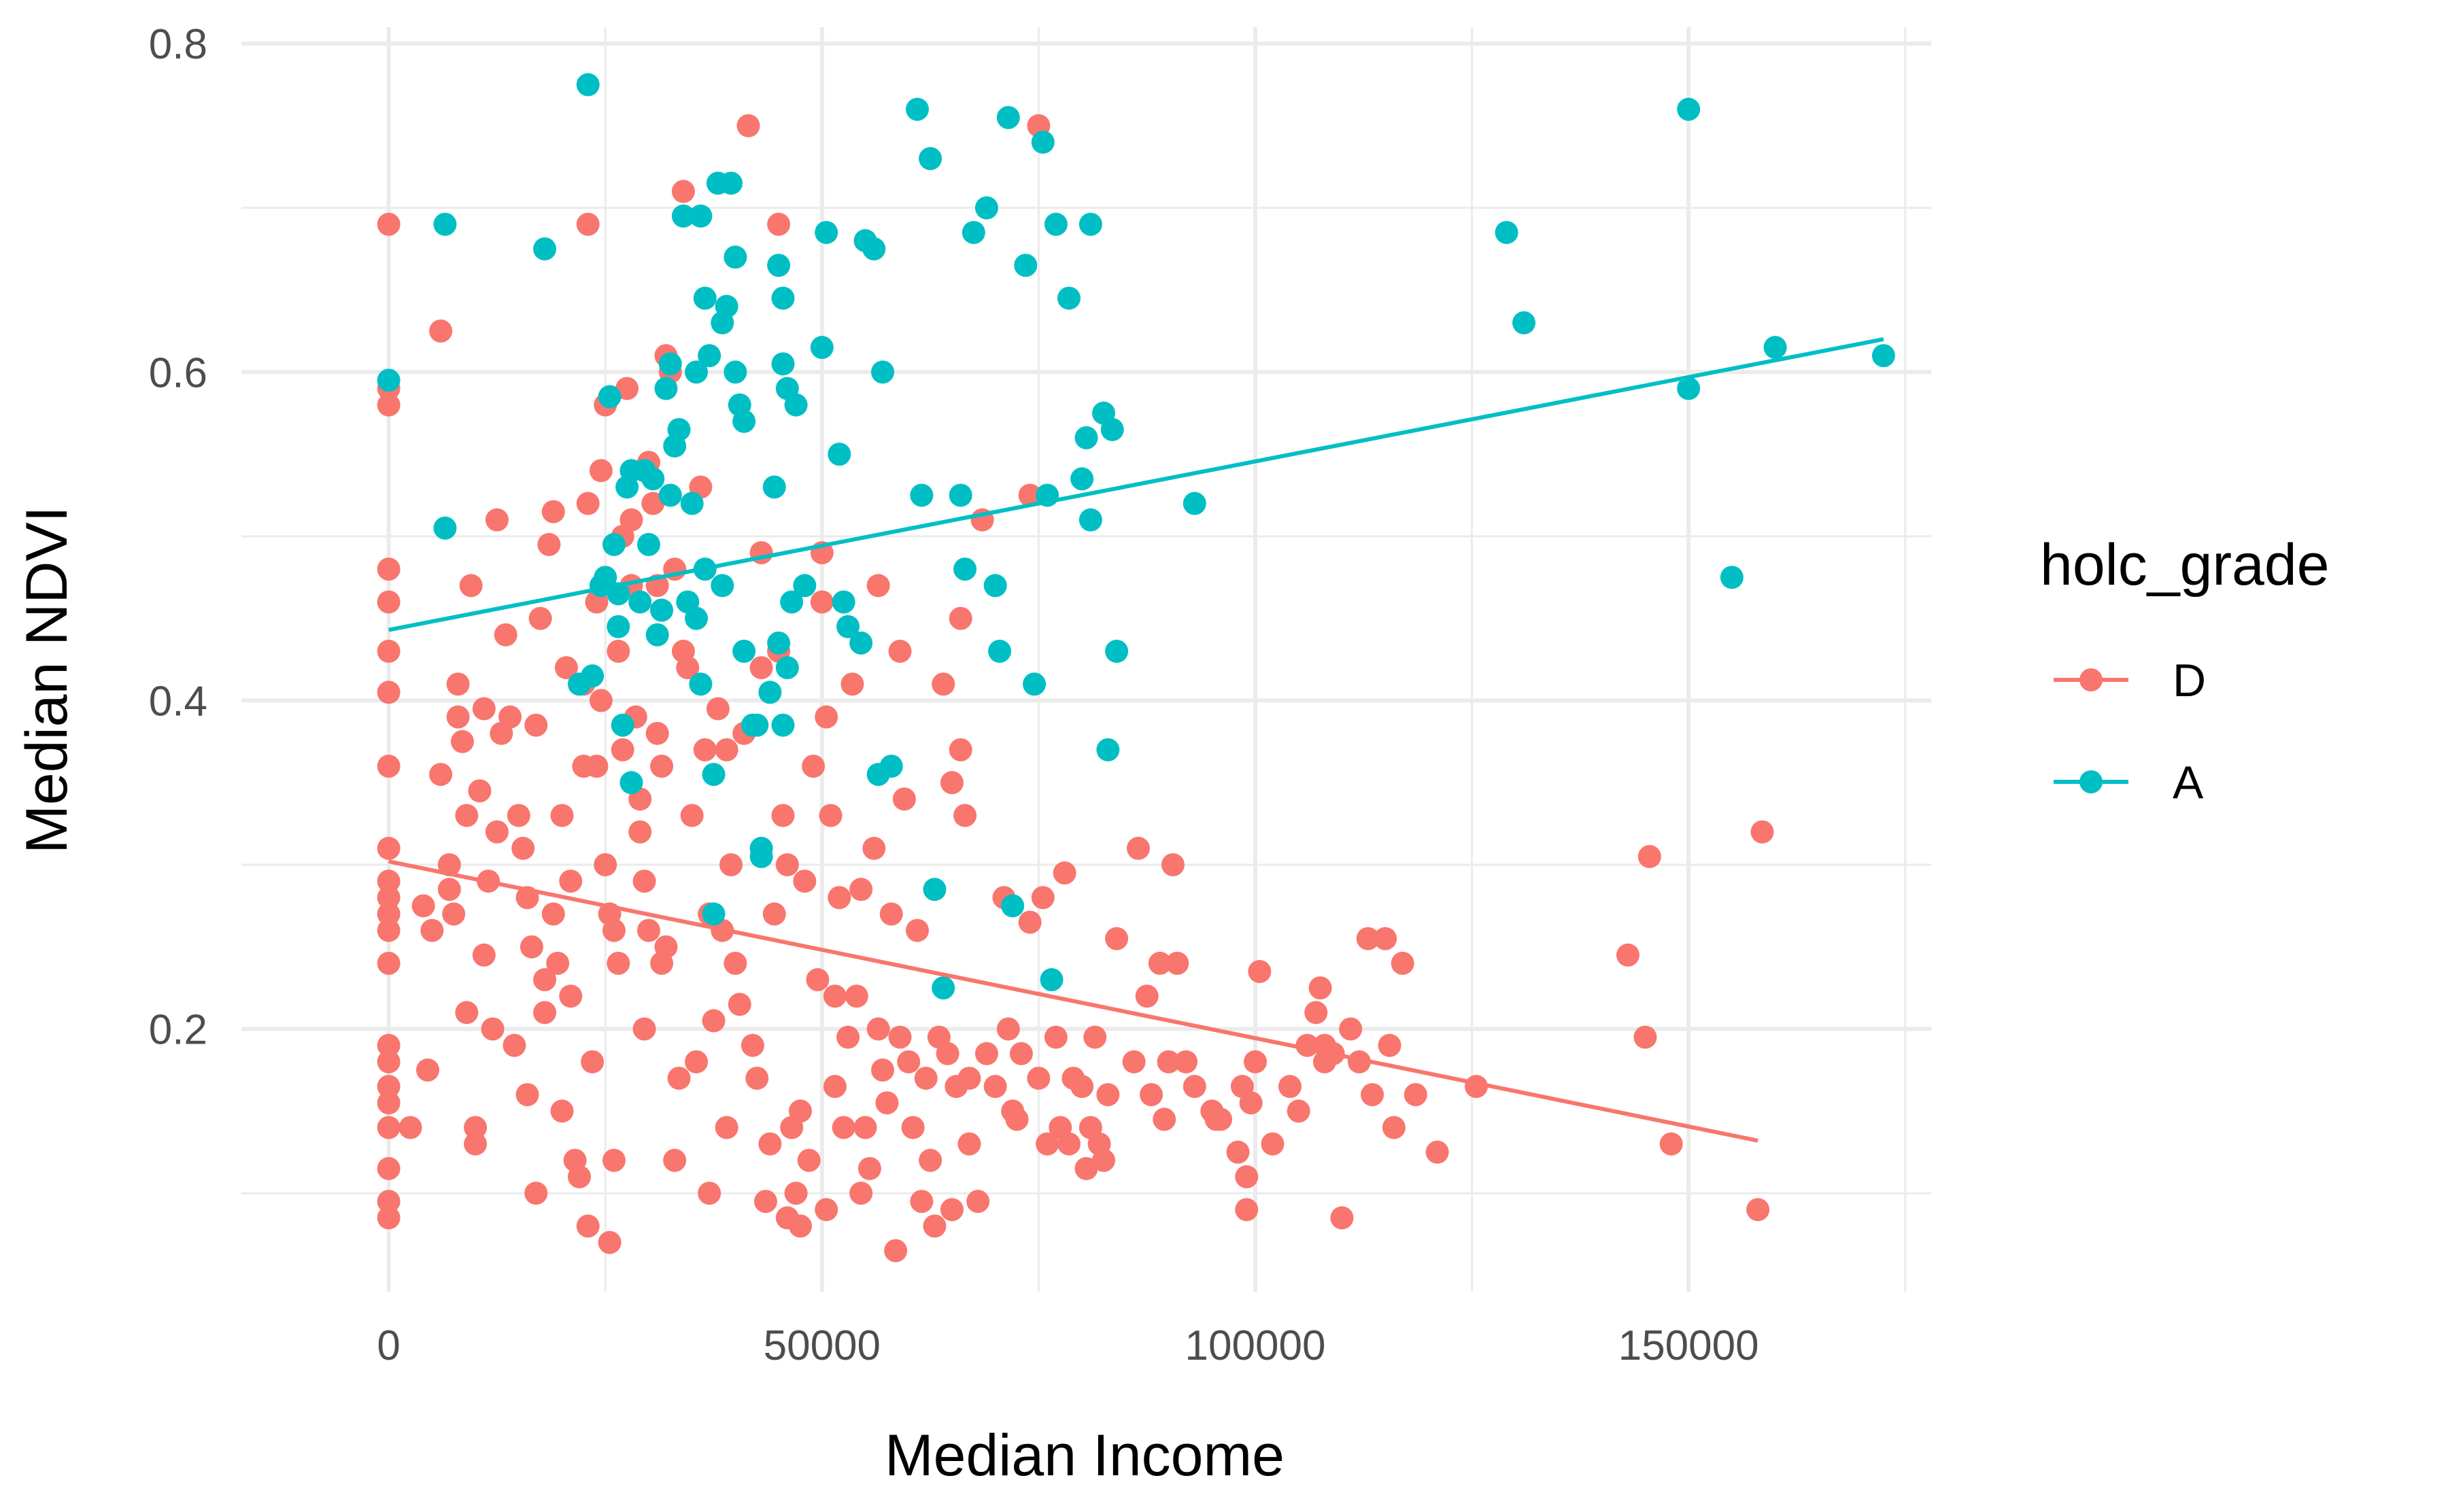 The image size is (2448, 1512). What do you see at coordinates (47, 679) in the screenshot?
I see `y-axis-title: Median NDVI` at bounding box center [47, 679].